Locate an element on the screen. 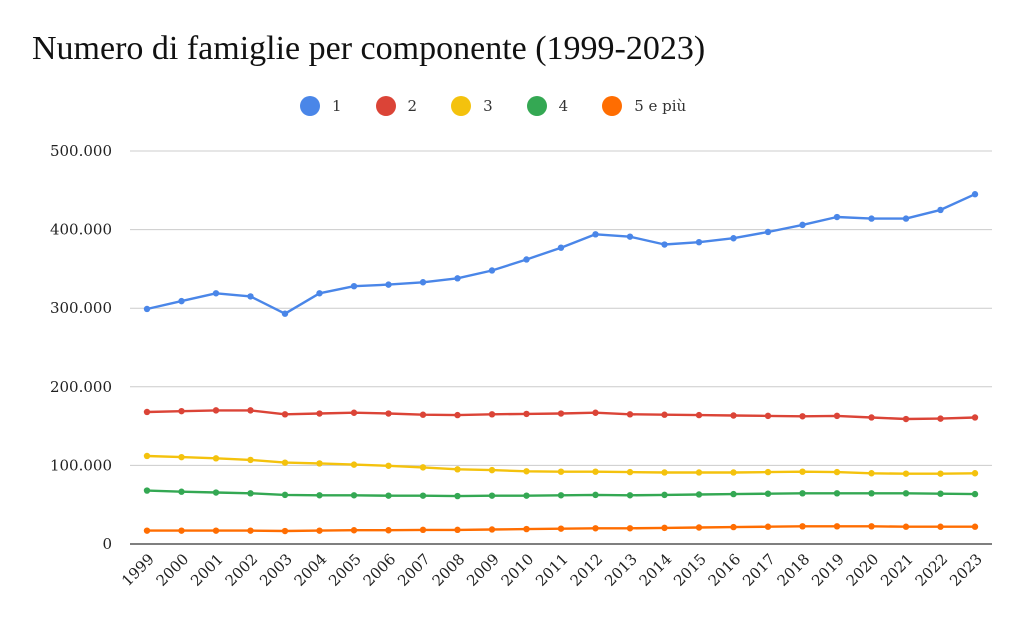 The height and width of the screenshot is (633, 1024). legend-item: 4 is located at coordinates (547, 106).